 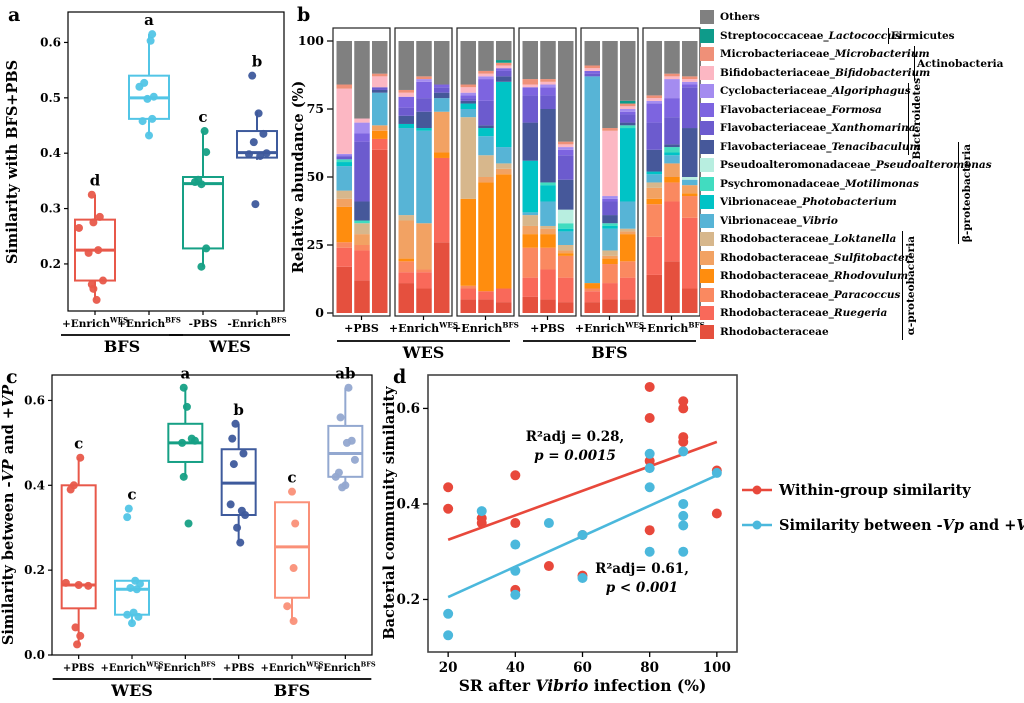 I want to click on significance-letter: b, so click(x=238, y=410).